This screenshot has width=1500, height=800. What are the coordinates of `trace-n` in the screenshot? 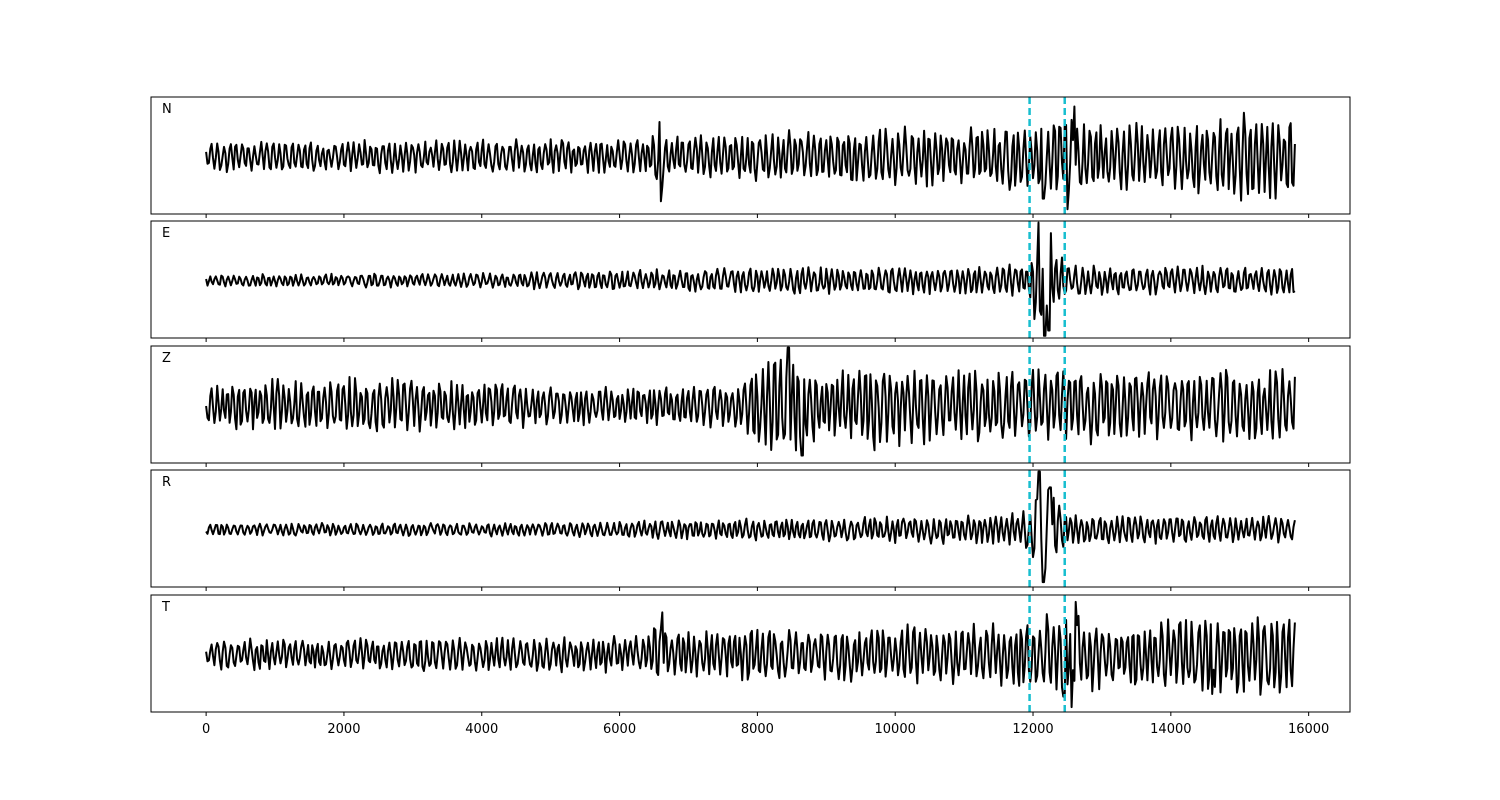 It's located at (750, 158).